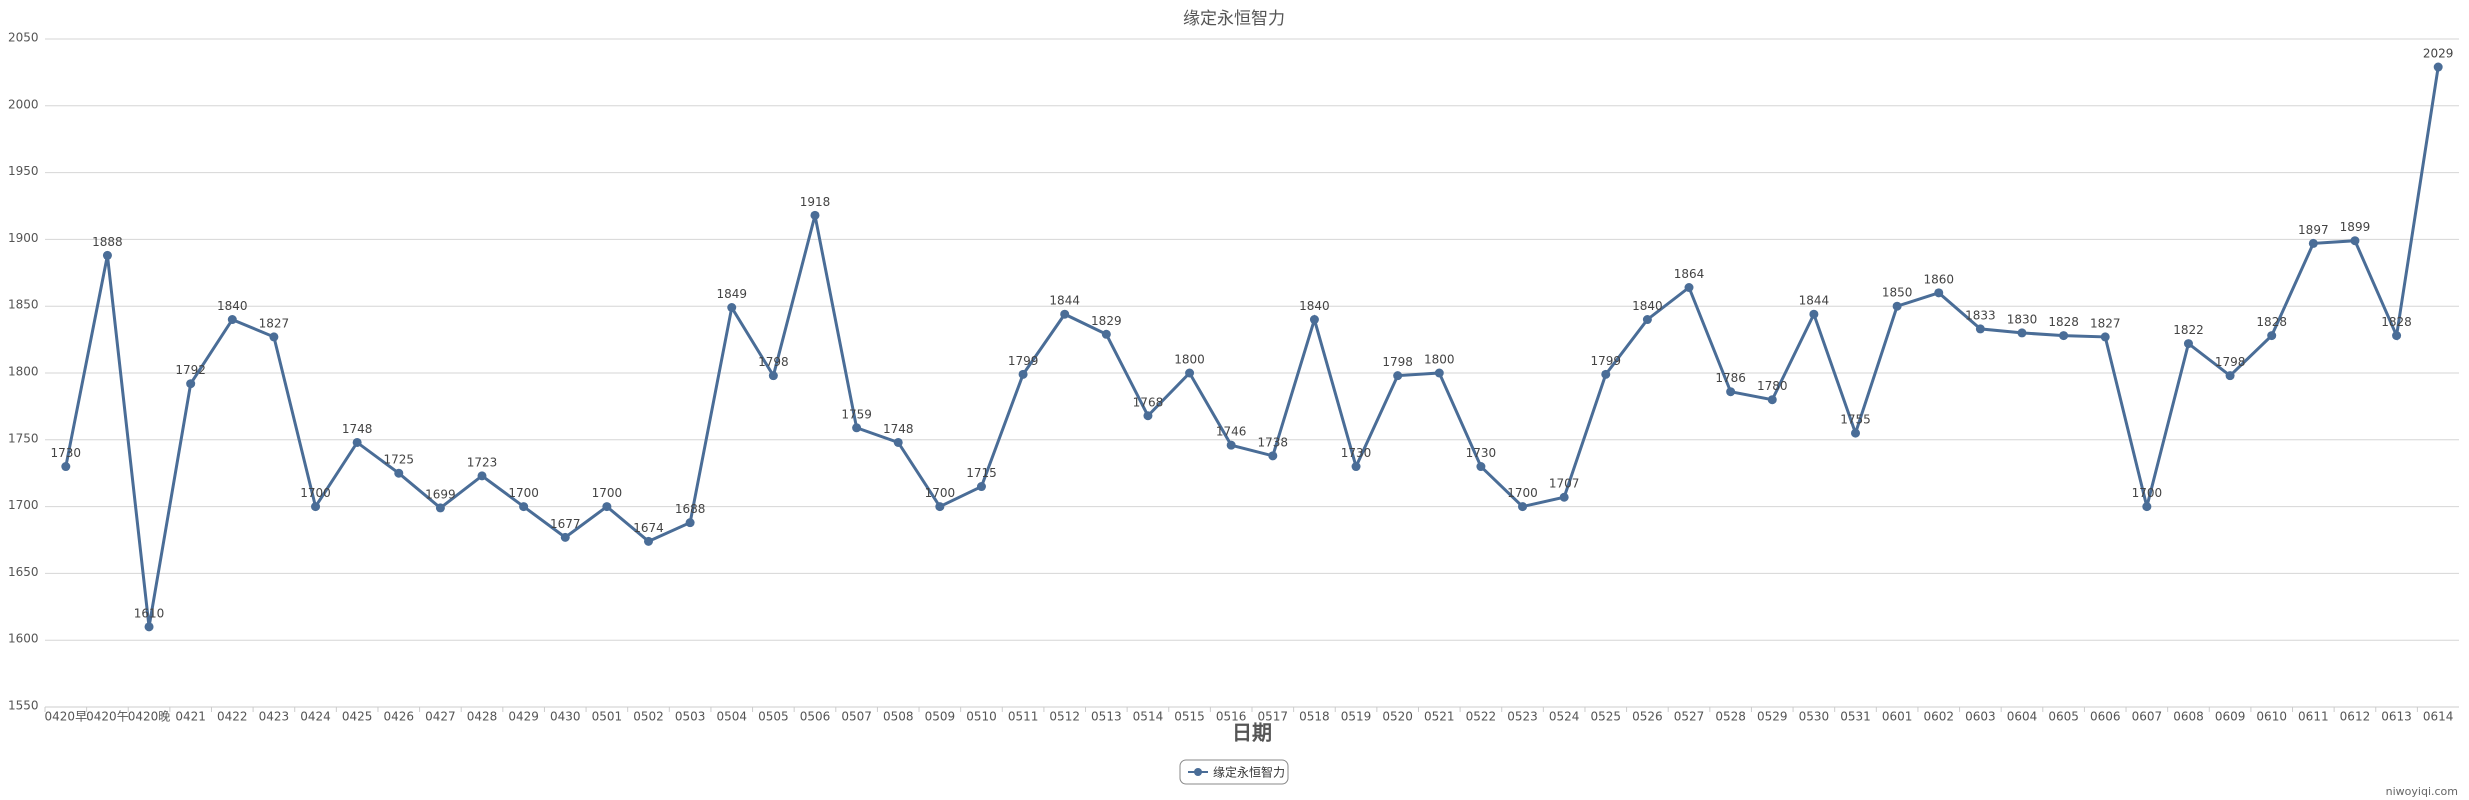 Image resolution: width=2469 pixels, height=800 pixels. Describe the element at coordinates (1234, 19) in the screenshot. I see `chart-title: 缘定永恒智力` at that location.